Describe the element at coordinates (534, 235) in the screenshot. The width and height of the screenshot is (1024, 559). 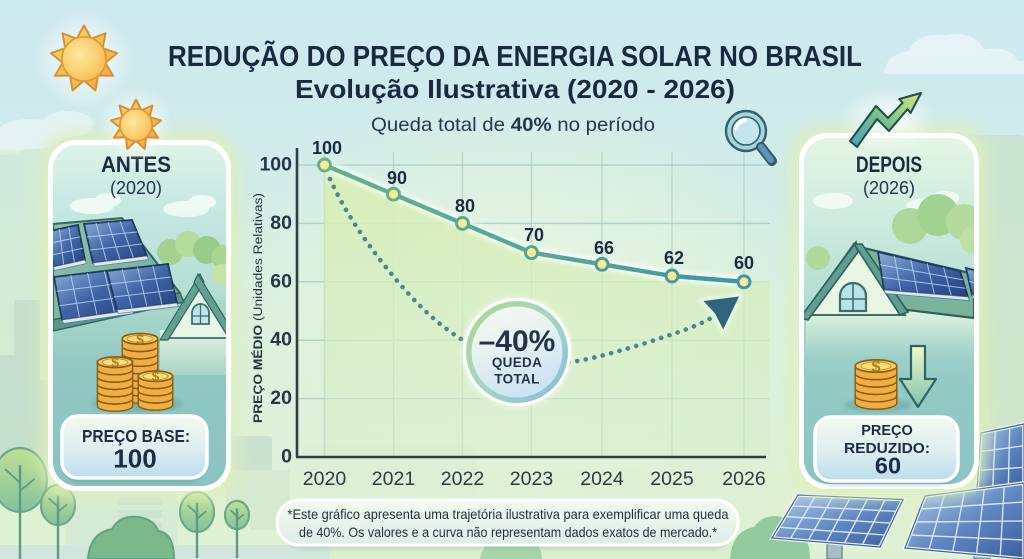
I see `svg-text: 70` at that location.